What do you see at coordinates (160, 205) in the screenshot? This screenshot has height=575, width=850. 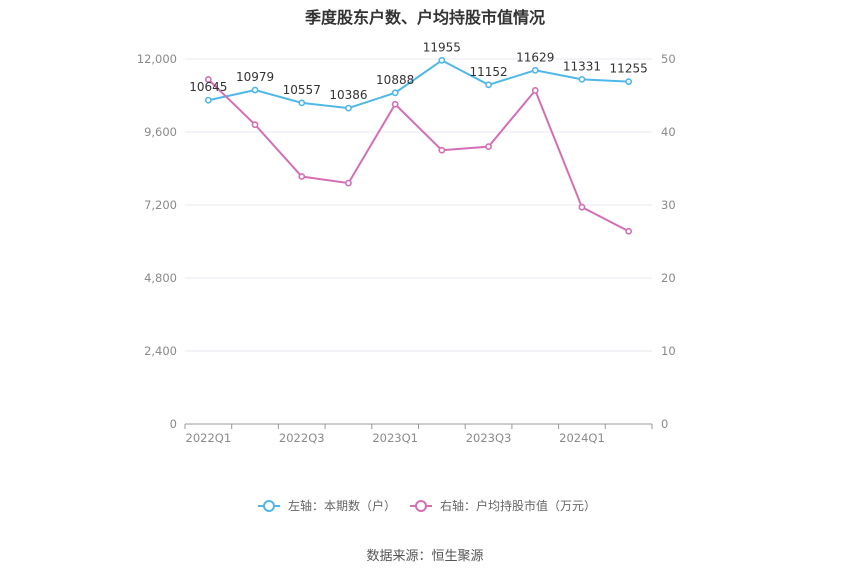 I see `left-axis-tick-label: 7,200` at bounding box center [160, 205].